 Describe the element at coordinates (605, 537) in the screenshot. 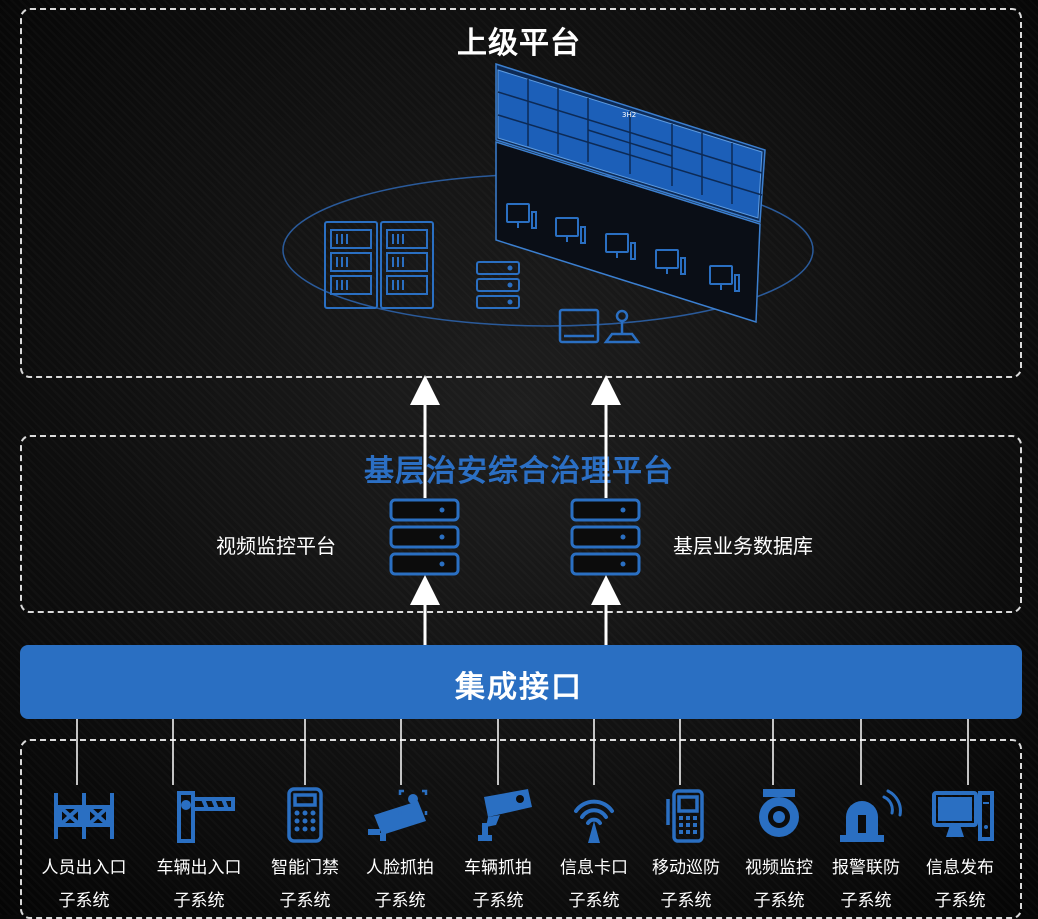

I see `database-server-icon` at that location.